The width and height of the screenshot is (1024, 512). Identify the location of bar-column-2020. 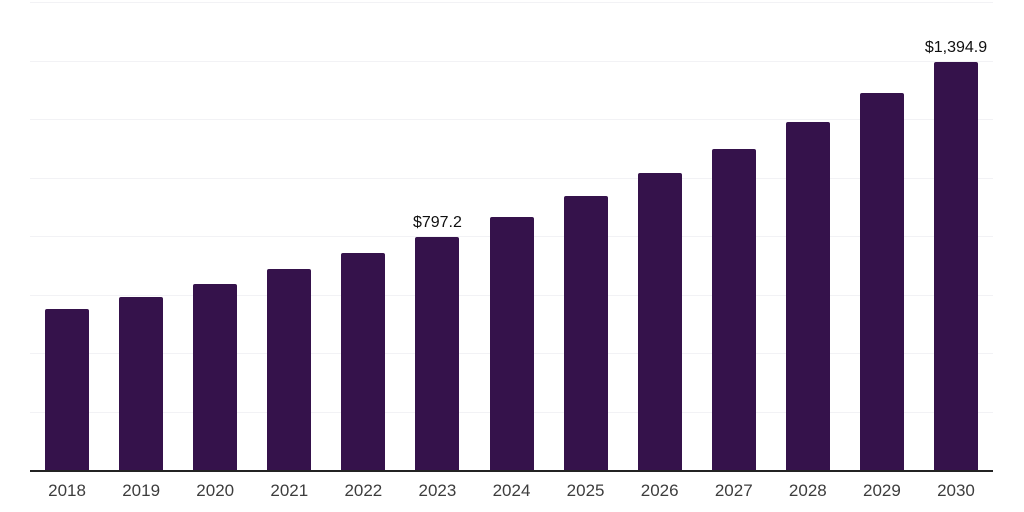
(215, 236).